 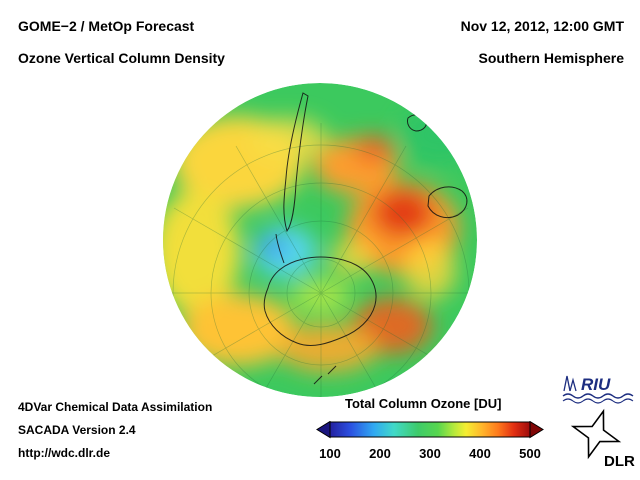 I want to click on colorbar-title: Total Column Ozone [DU], so click(x=423, y=403).